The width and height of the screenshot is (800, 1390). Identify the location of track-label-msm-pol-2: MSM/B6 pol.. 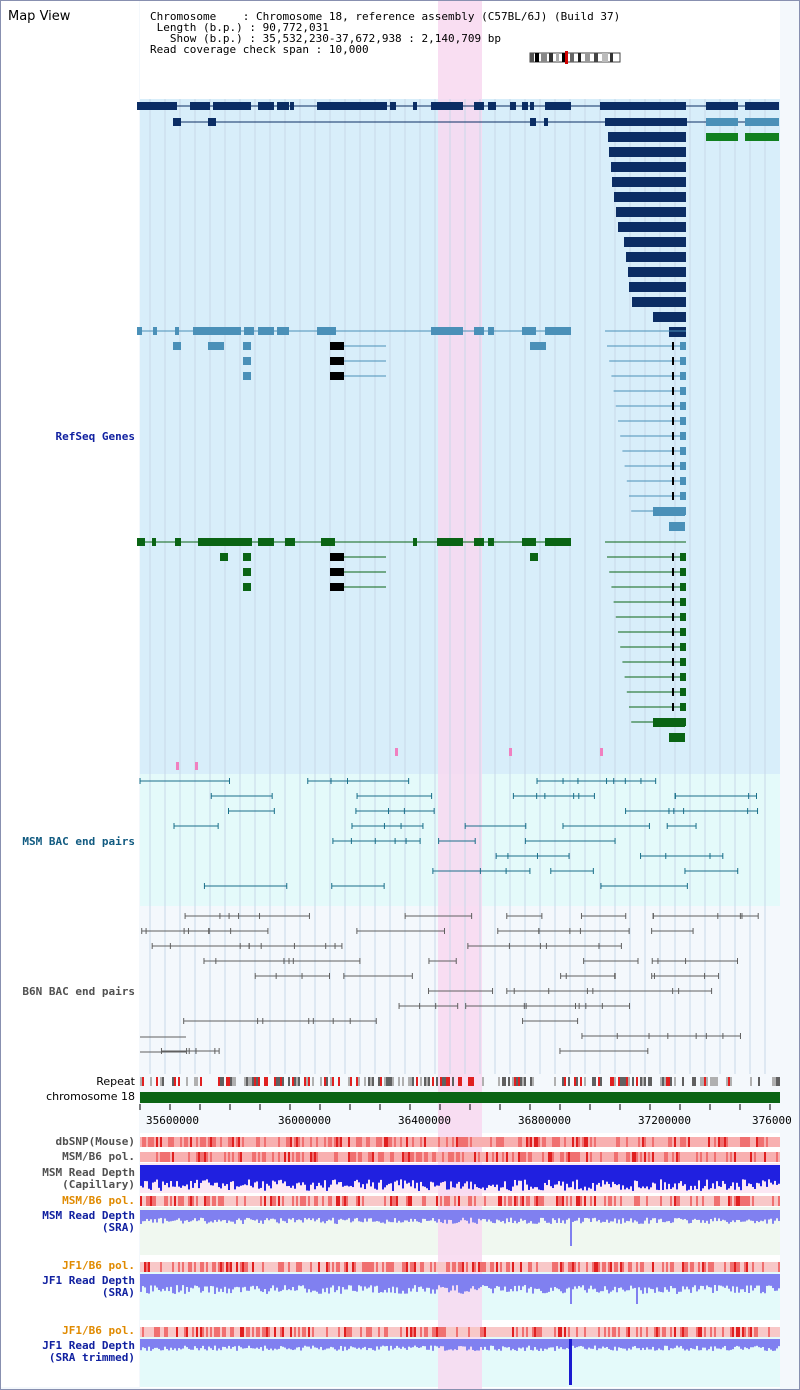
(98, 1200).